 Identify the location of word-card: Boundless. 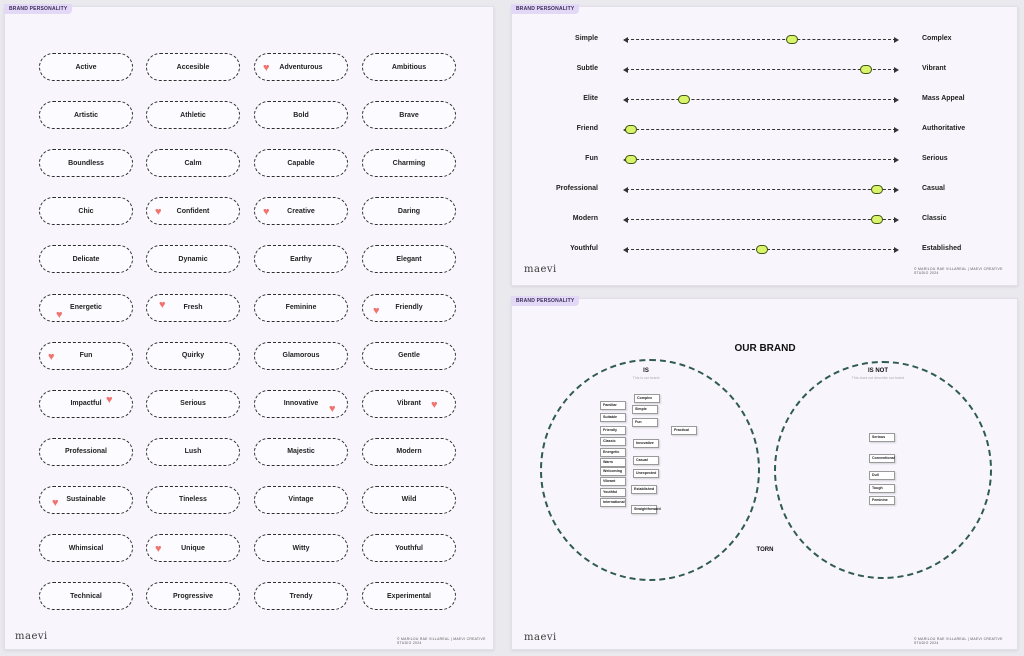
(86, 163).